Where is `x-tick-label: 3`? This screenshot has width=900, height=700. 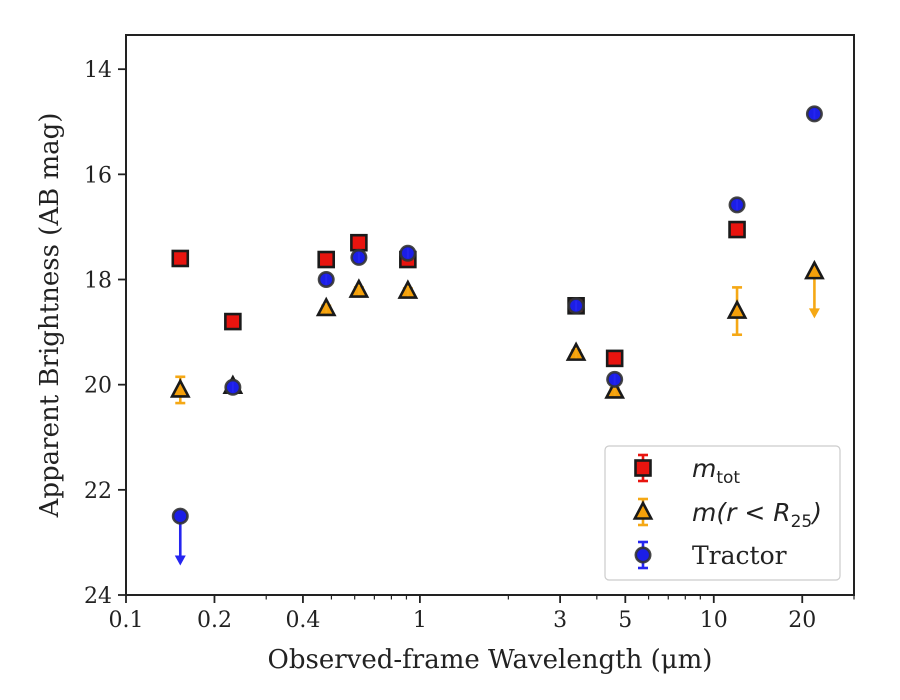
x-tick-label: 3 is located at coordinates (560, 620).